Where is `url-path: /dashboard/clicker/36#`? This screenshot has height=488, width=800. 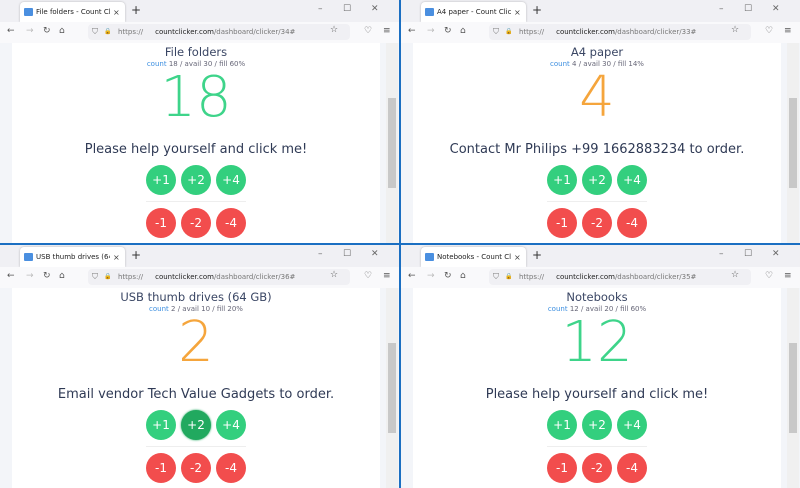
url-path: /dashboard/clicker/36# is located at coordinates (254, 277).